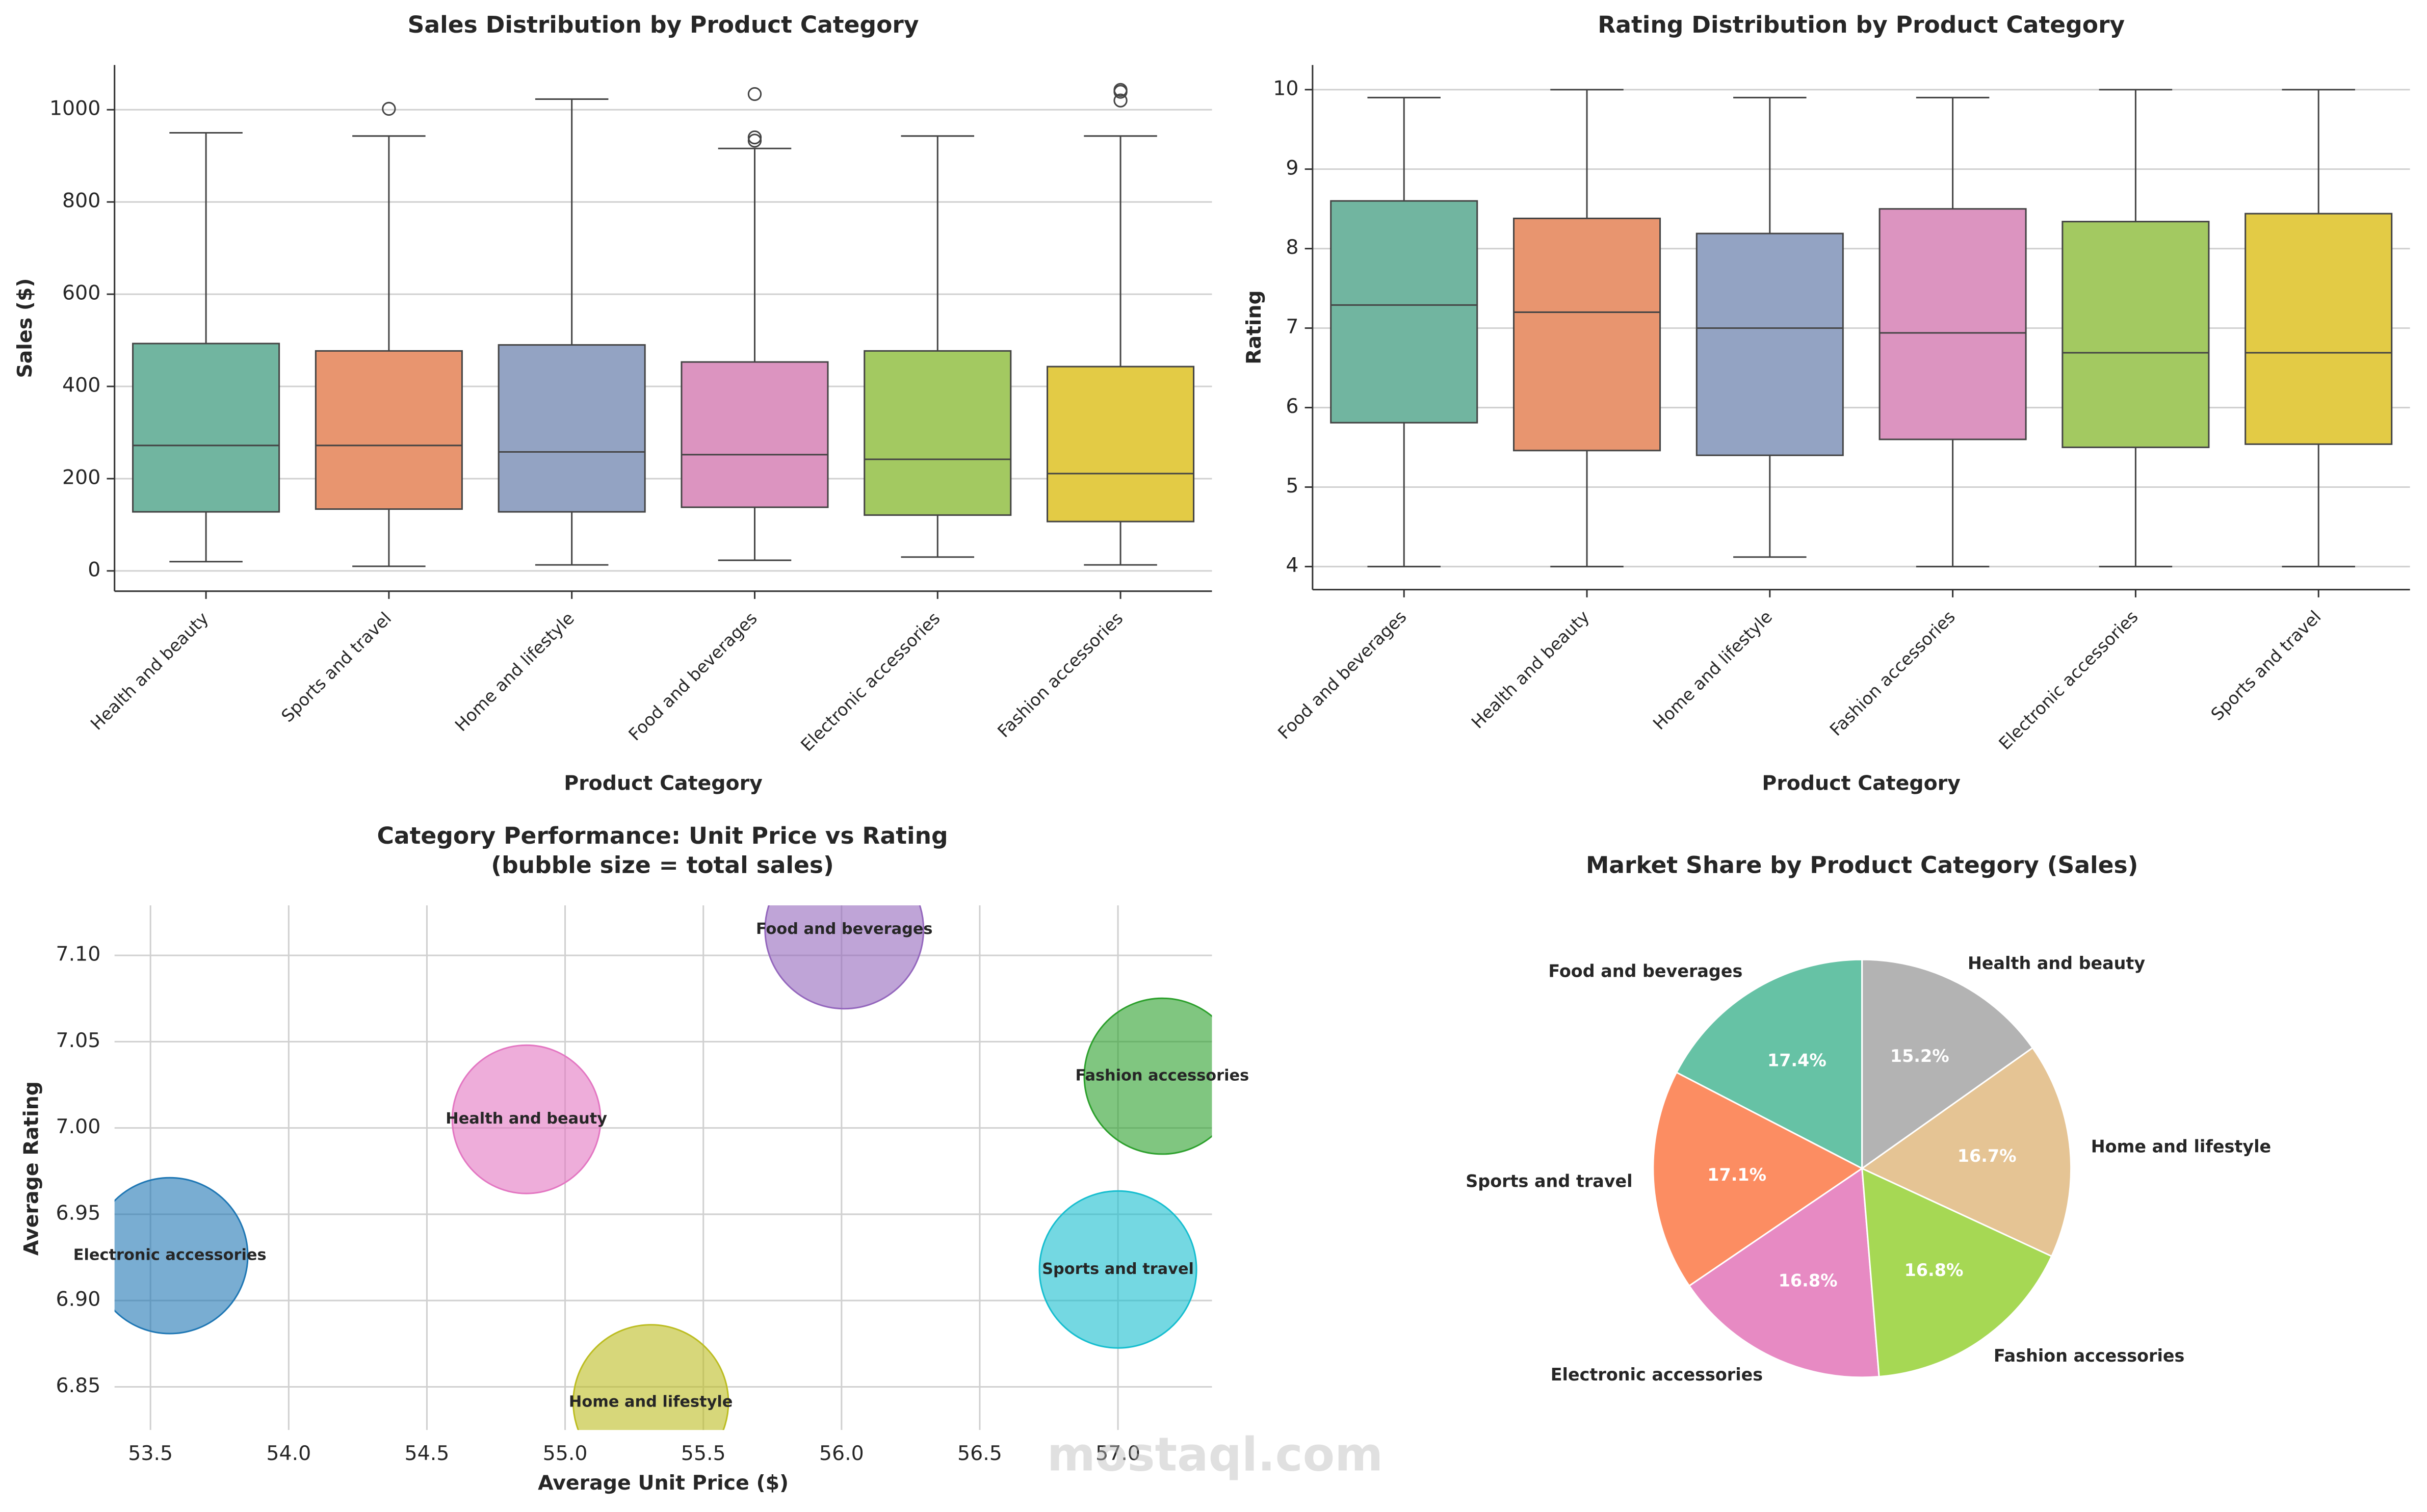 The width and height of the screenshot is (2427, 1512). Describe the element at coordinates (1292, 326) in the screenshot. I see `y-tick-label: 7` at that location.